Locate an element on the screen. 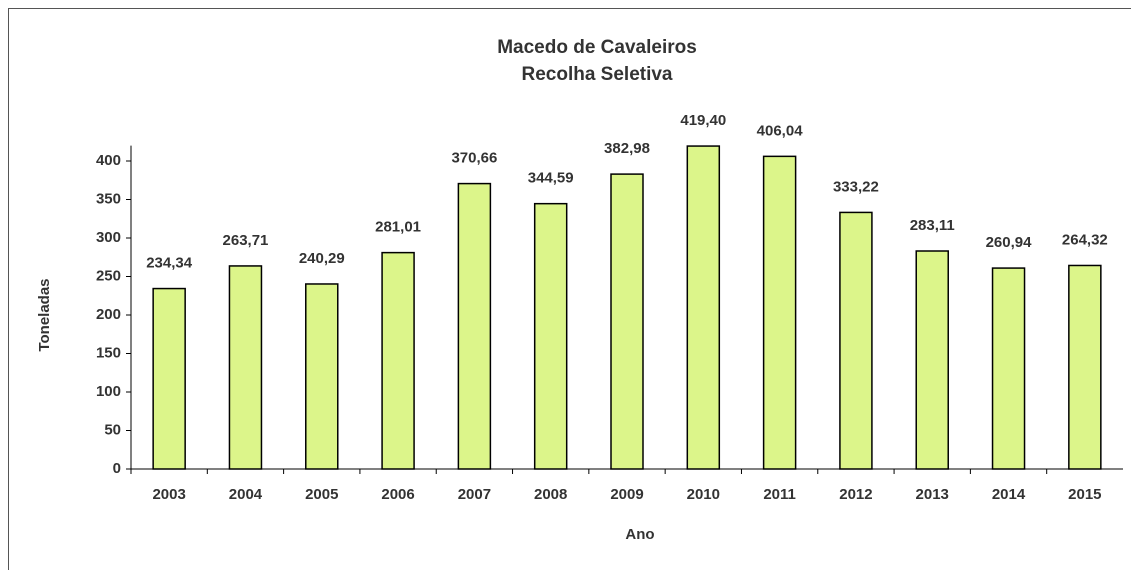 The height and width of the screenshot is (570, 1131). x-tick-label: 2006 is located at coordinates (397, 494).